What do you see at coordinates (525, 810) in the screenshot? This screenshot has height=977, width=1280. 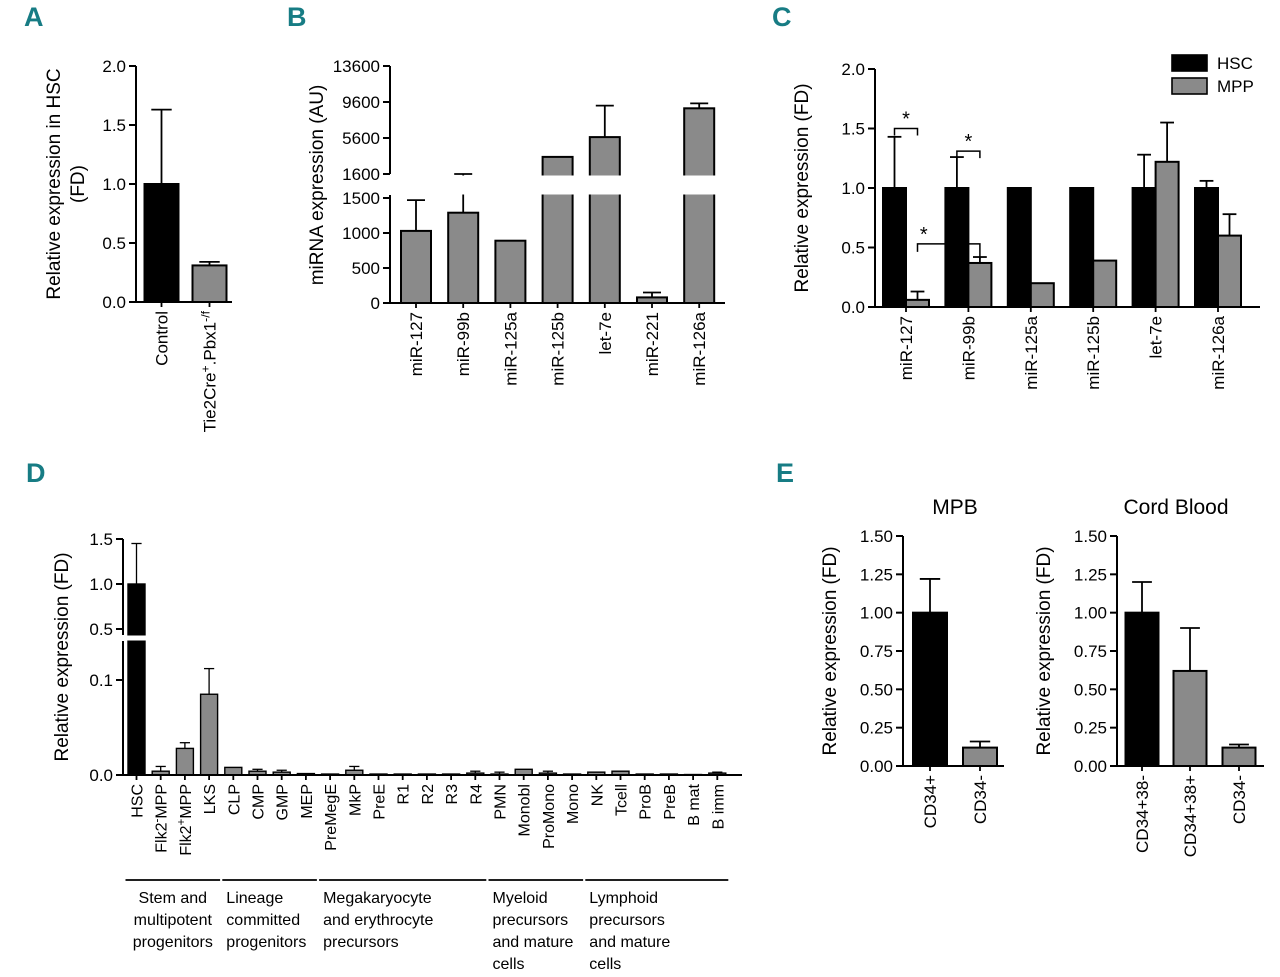 I see `x-category-label: Monobl` at bounding box center [525, 810].